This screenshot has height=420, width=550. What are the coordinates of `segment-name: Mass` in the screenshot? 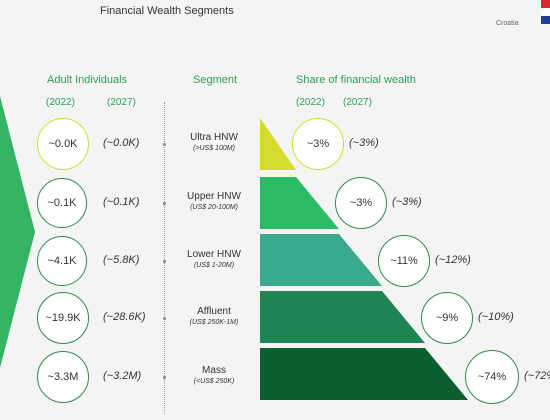 It's located at (214, 370).